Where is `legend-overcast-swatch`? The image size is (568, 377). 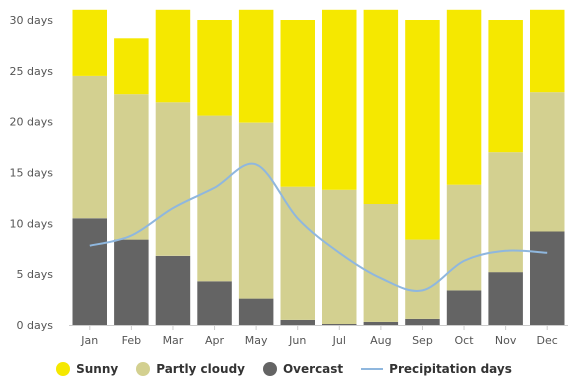
legend-overcast-swatch is located at coordinates (269, 369).